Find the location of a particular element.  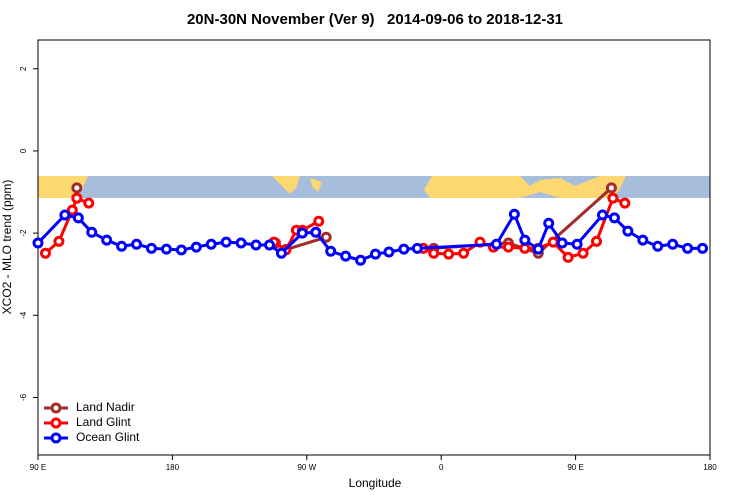

legend-label: Land Glint is located at coordinates (103, 422).